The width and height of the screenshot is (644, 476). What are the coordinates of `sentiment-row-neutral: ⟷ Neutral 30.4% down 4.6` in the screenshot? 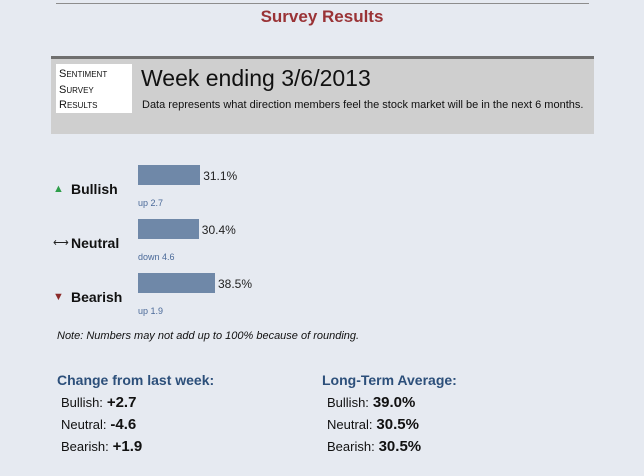 It's located at (322, 244).